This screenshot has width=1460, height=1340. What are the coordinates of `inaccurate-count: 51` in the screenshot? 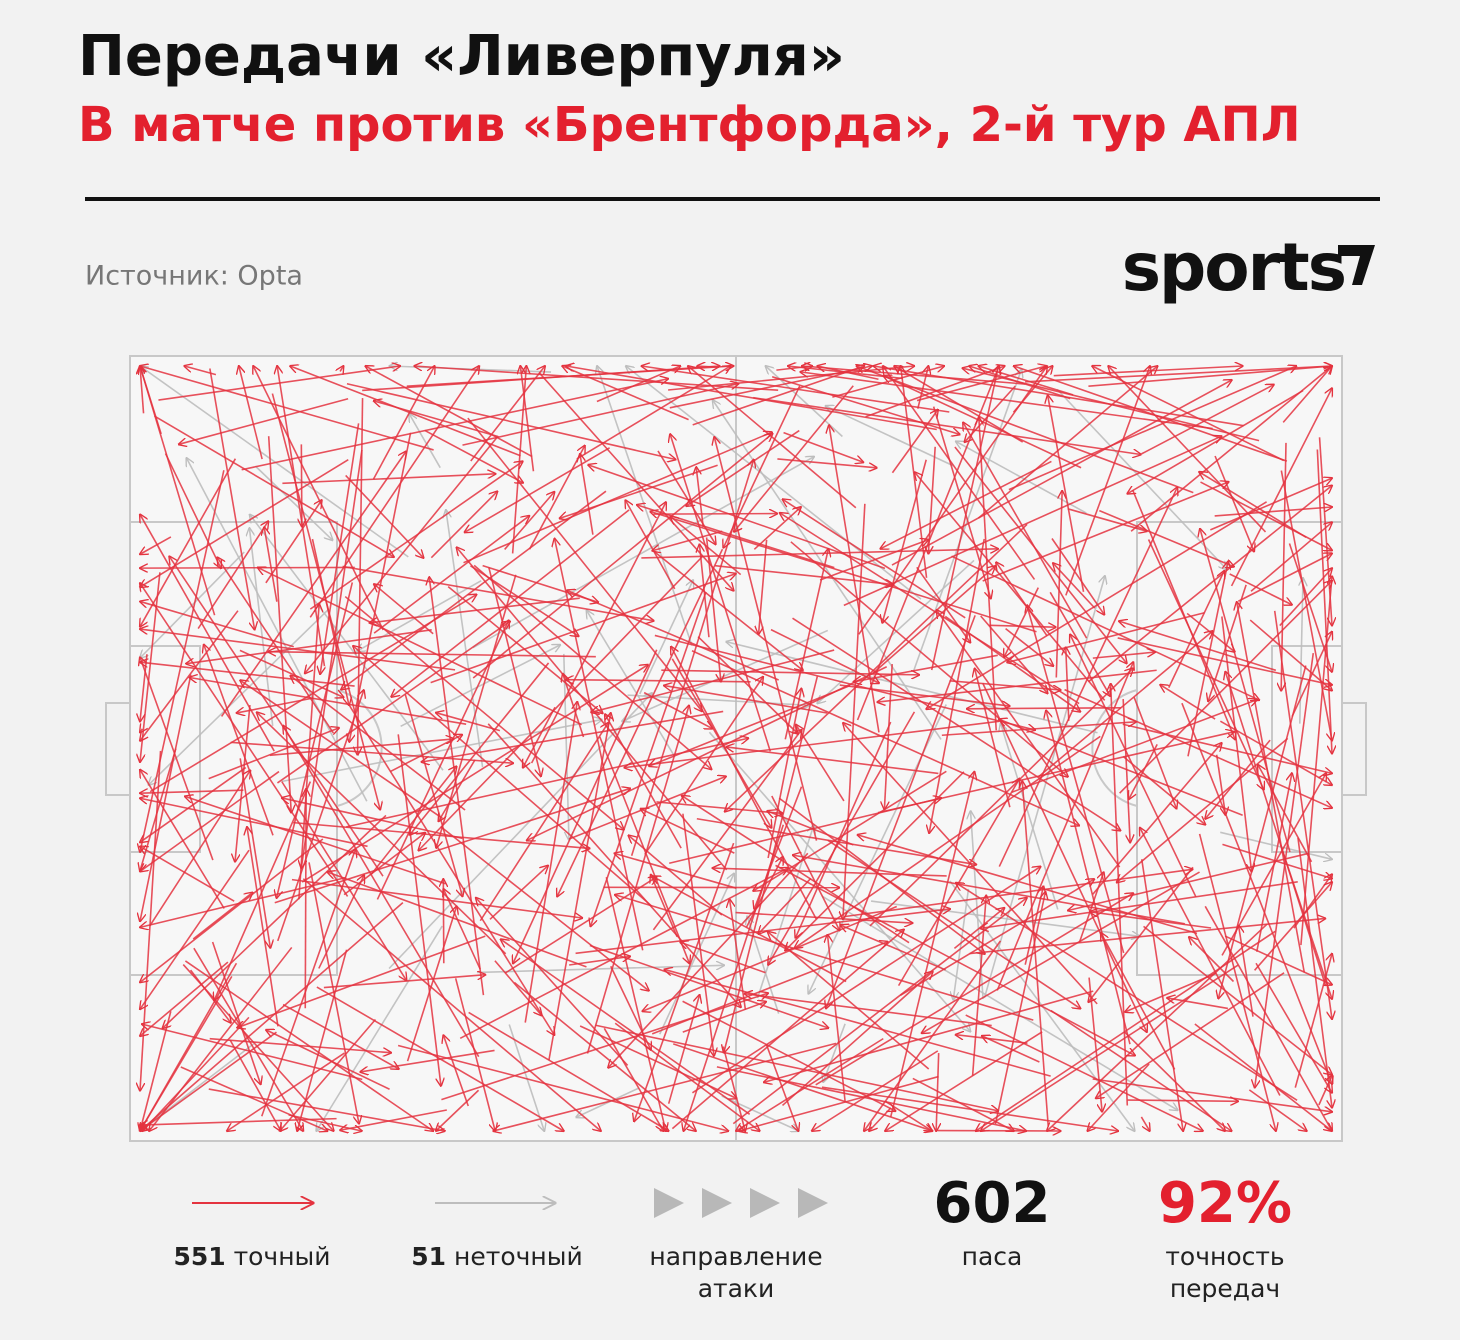 It's located at (428, 1256).